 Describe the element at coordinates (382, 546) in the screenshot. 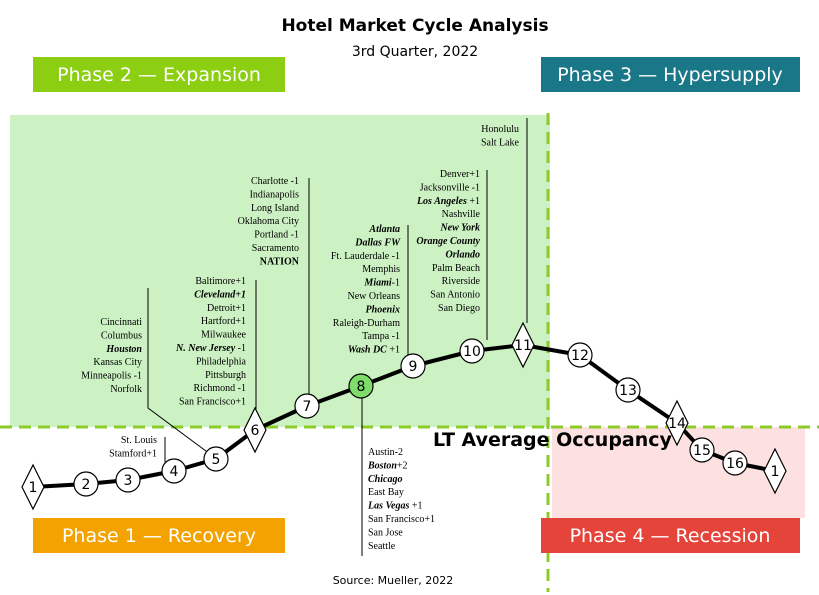

I see `city-name: Seattle` at that location.